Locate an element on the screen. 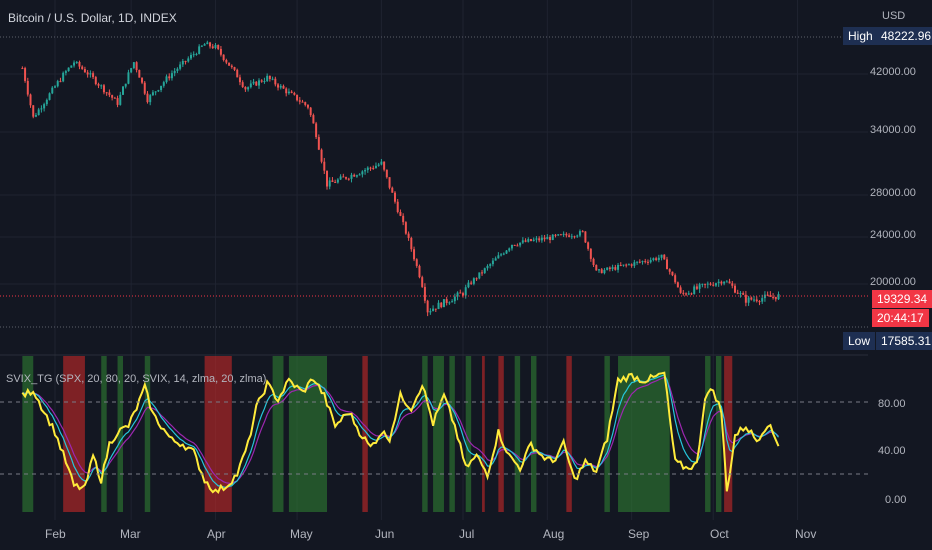 Image resolution: width=932 pixels, height=550 pixels. month-label: Mar is located at coordinates (130, 534).